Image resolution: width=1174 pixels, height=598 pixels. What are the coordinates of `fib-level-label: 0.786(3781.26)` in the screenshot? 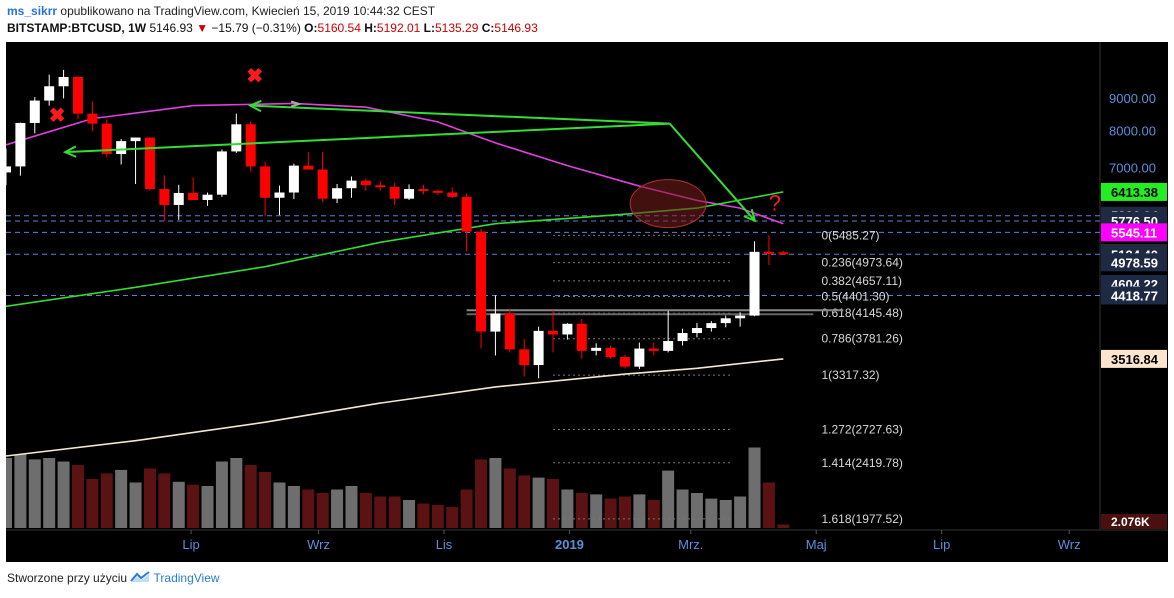 It's located at (862, 339).